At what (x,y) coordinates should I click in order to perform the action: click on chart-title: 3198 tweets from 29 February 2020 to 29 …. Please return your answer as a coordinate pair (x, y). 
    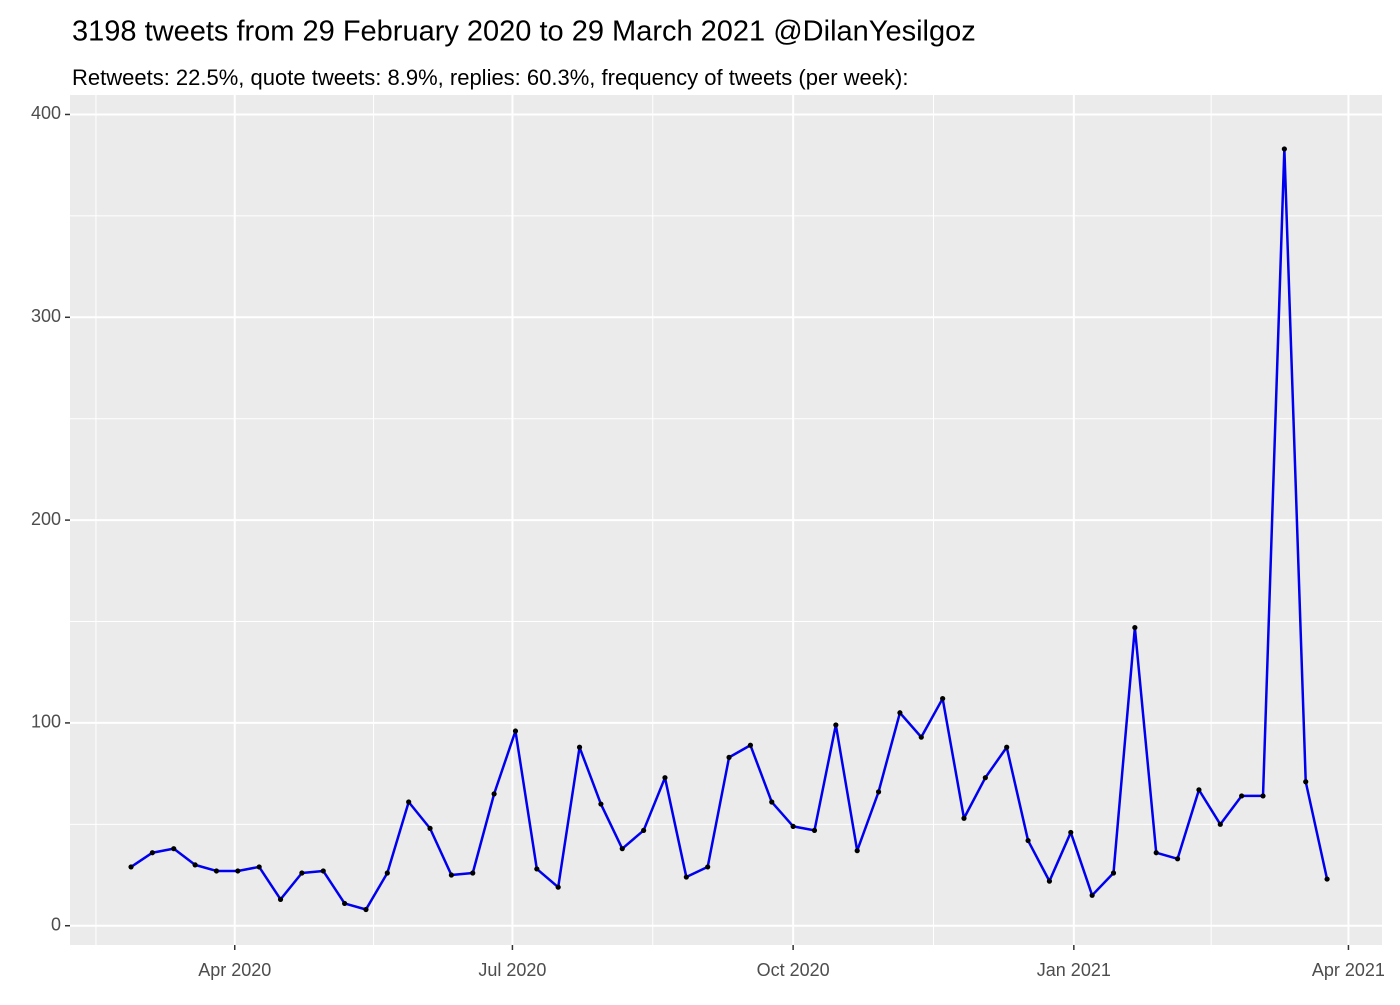
    Looking at the image, I should click on (524, 32).